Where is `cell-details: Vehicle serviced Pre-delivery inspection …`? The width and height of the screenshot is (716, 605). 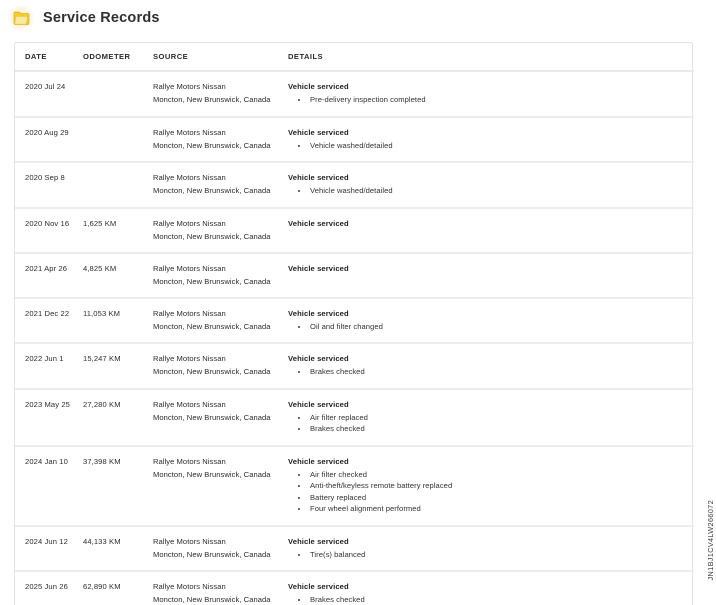
cell-details: Vehicle serviced Pre-delivery inspection … is located at coordinates (489, 94).